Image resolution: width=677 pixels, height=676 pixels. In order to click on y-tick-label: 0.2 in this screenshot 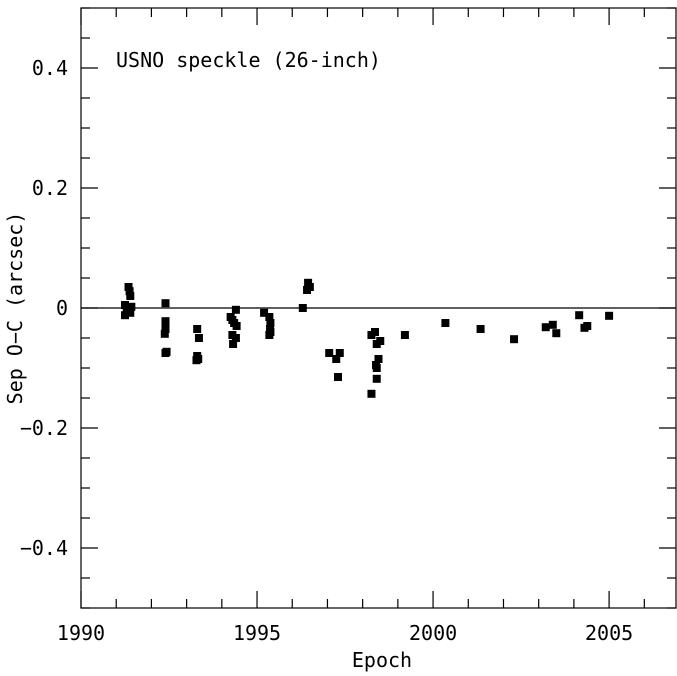, I will do `click(50, 188)`.